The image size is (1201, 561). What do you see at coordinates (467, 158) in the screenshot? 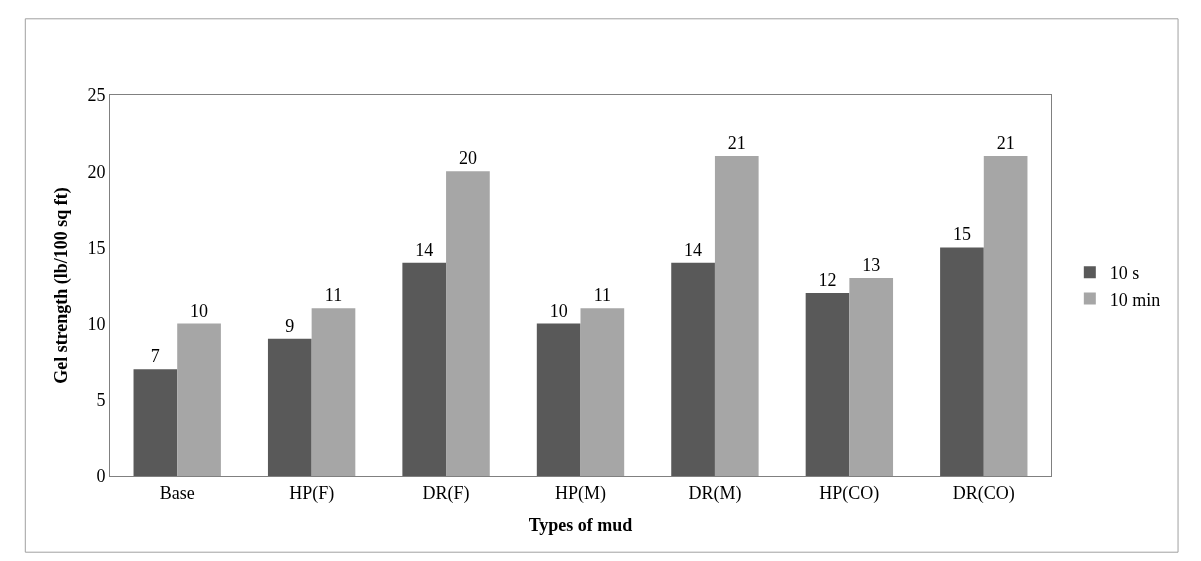
I see `data-label: 20` at bounding box center [467, 158].